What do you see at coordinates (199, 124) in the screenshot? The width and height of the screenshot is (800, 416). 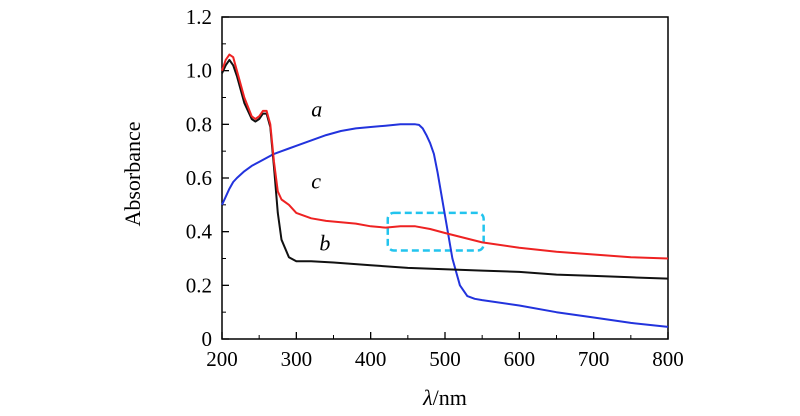 I see `y-tick-label: 0.8` at bounding box center [199, 124].